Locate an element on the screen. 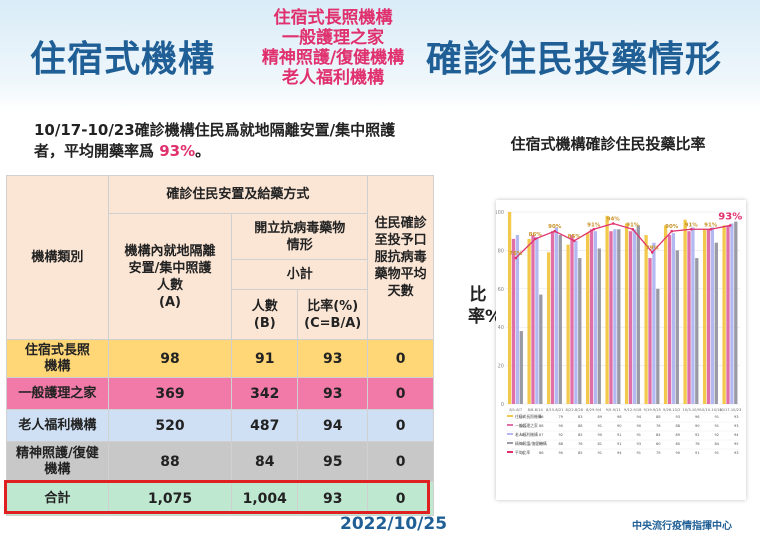 This screenshot has width=760, height=538. y-tick-label: 60 is located at coordinates (501, 290).